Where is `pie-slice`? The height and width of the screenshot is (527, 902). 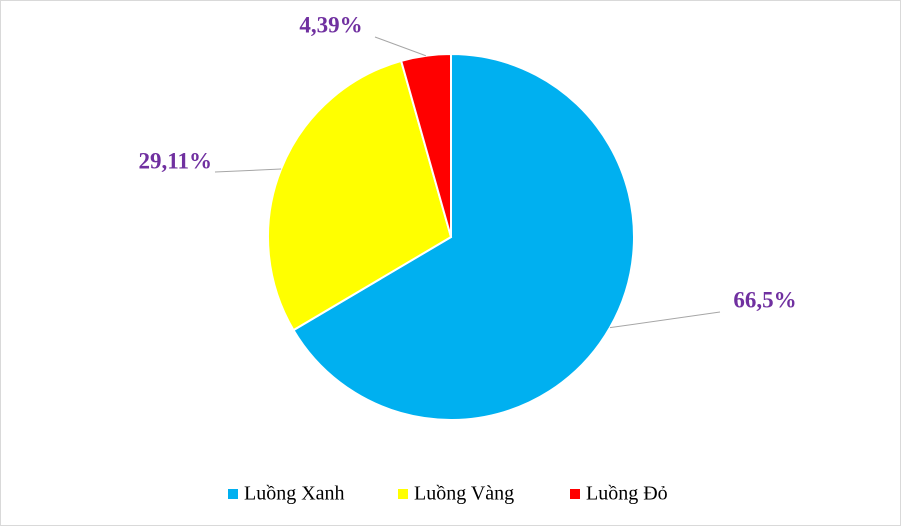 pie-slice is located at coordinates (425, 145).